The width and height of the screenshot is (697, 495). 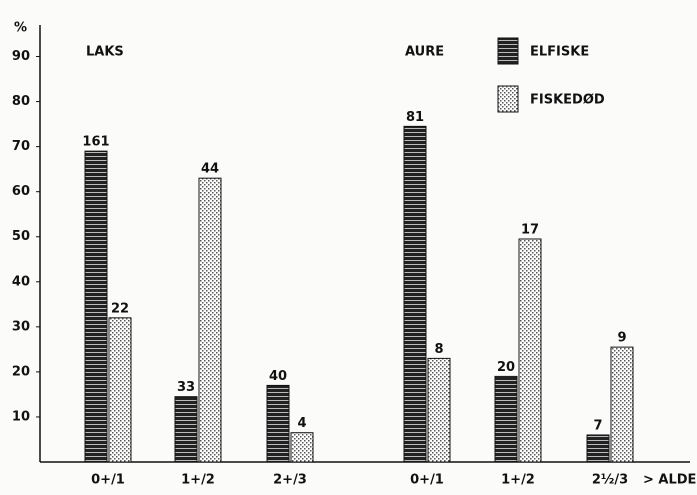 What do you see at coordinates (670, 480) in the screenshot?
I see `x-axis-label: > ALDER` at bounding box center [670, 480].